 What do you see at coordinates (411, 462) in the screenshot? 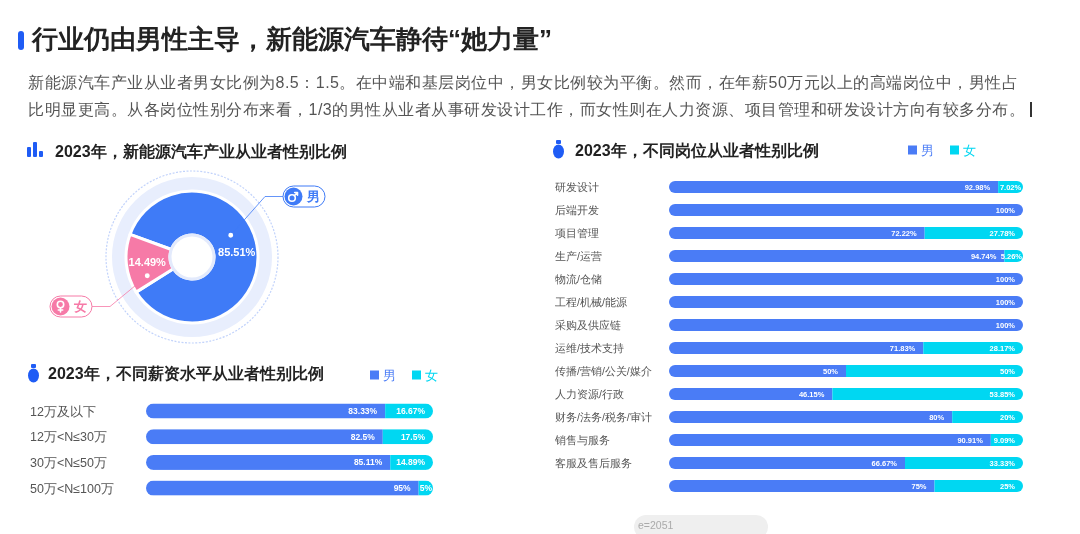
I see `data-label: 14.89%` at bounding box center [411, 462].